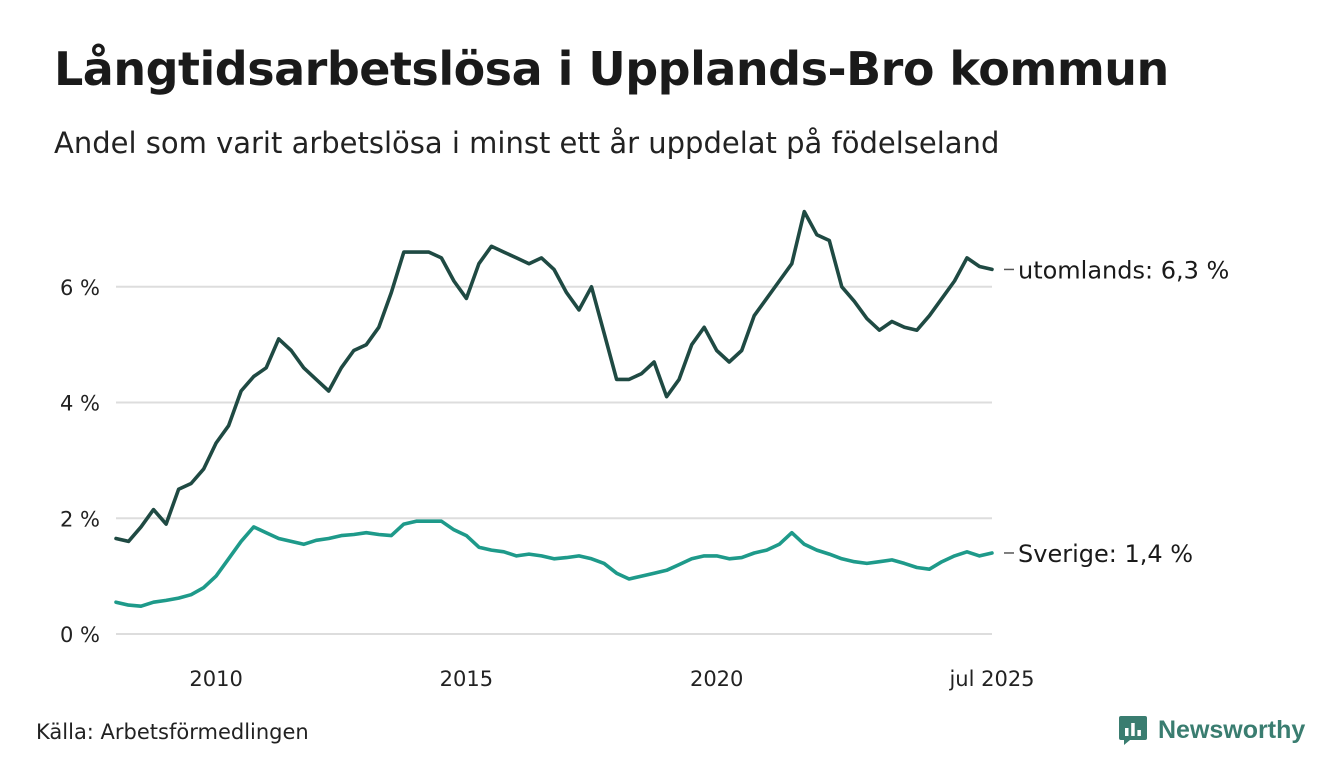  Describe the element at coordinates (1105, 554) in the screenshot. I see `end-label-sverige: Sverige: 1,4 %` at that location.